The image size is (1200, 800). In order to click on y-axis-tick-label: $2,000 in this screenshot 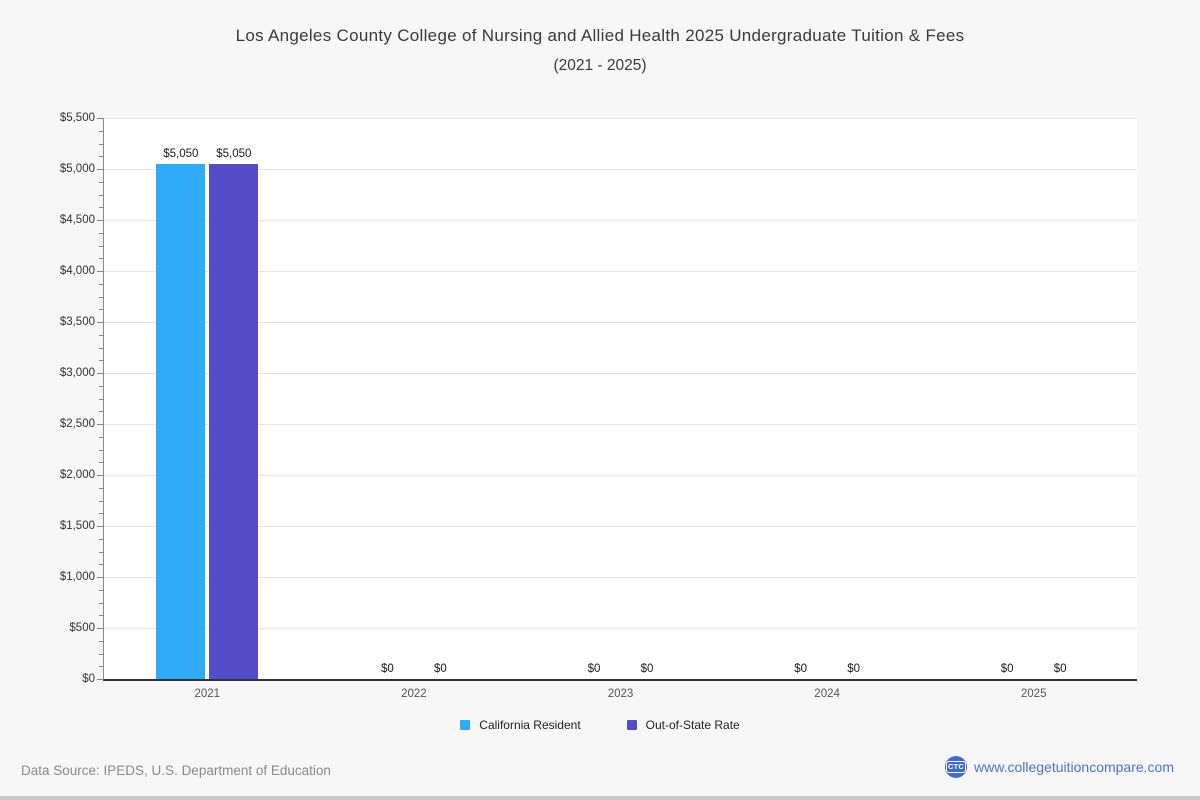, I will do `click(77, 475)`.